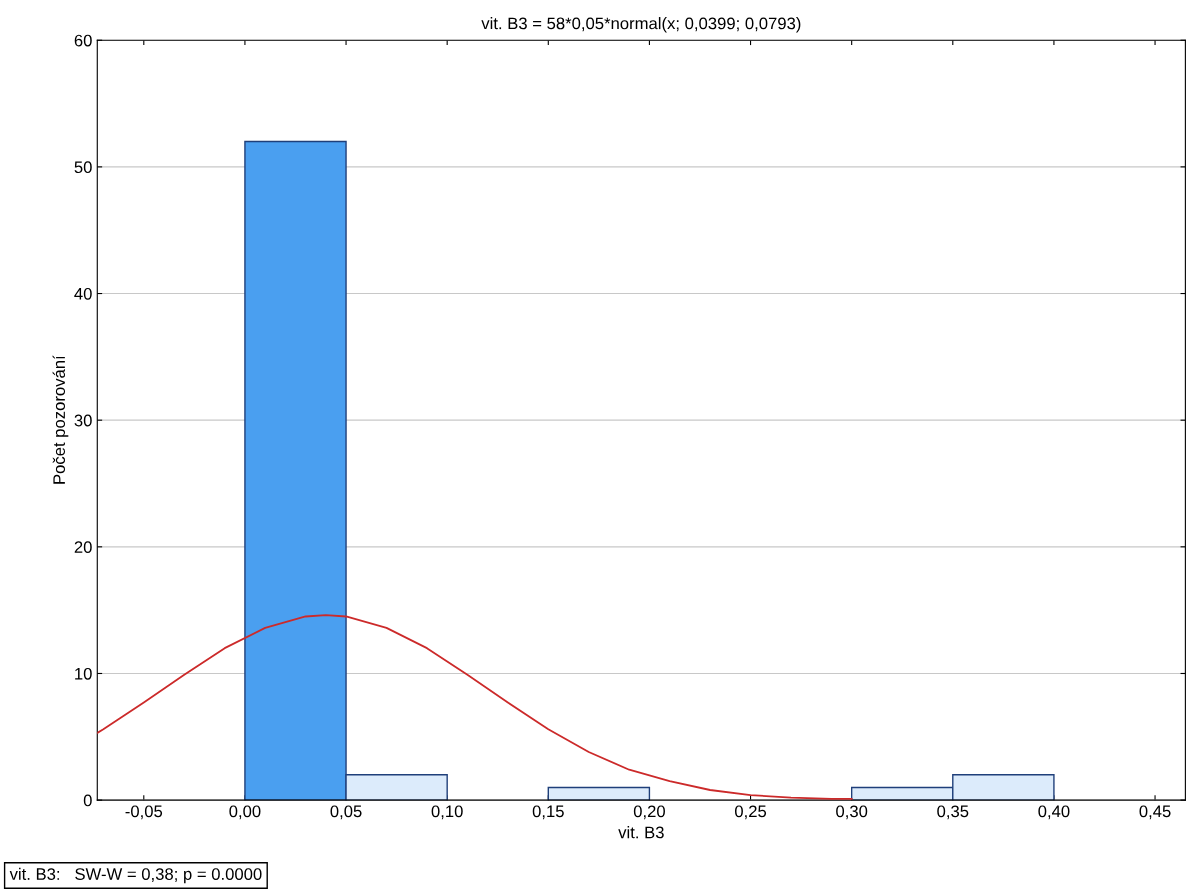 This screenshot has height=894, width=1201. I want to click on x-tick-label: 0,15, so click(548, 812).